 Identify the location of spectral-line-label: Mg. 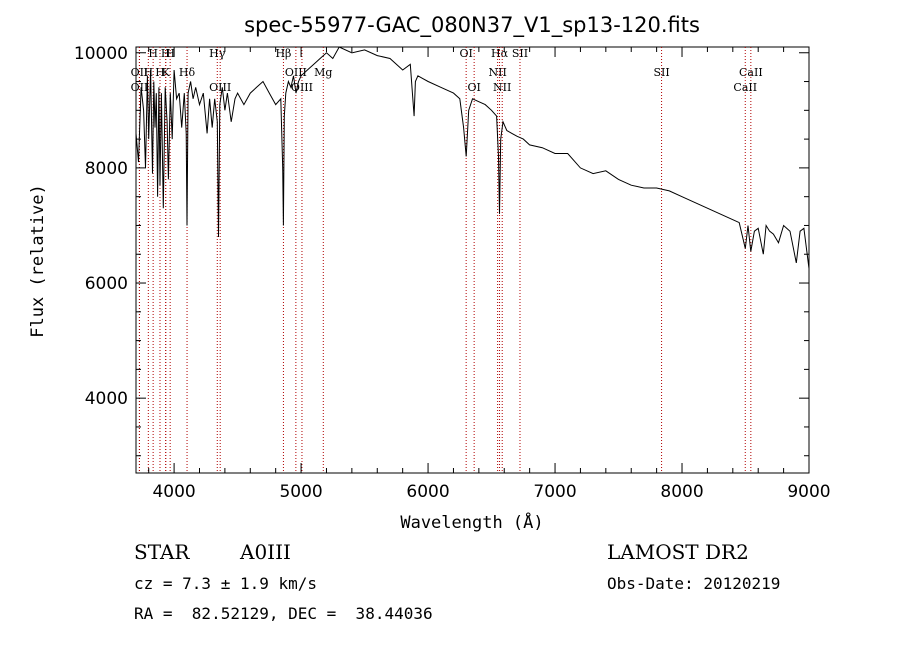
(323, 72).